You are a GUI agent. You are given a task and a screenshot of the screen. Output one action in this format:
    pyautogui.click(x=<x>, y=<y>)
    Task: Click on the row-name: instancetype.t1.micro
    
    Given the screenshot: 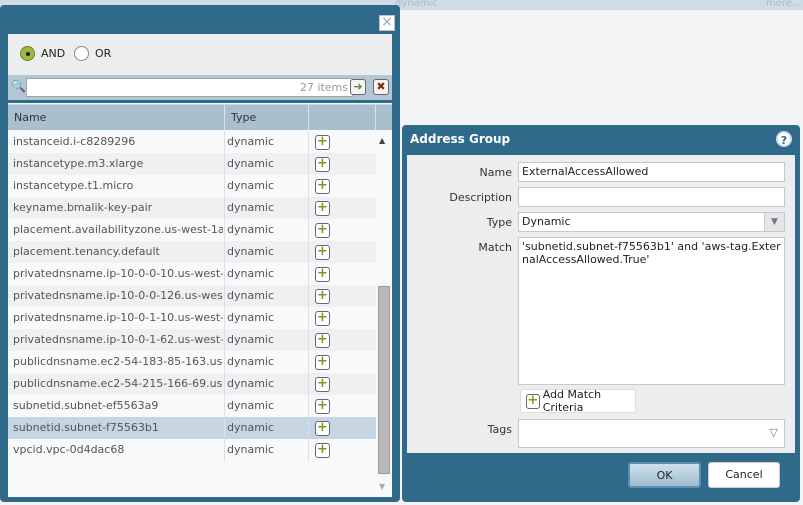 What is the action you would take?
    pyautogui.click(x=73, y=185)
    